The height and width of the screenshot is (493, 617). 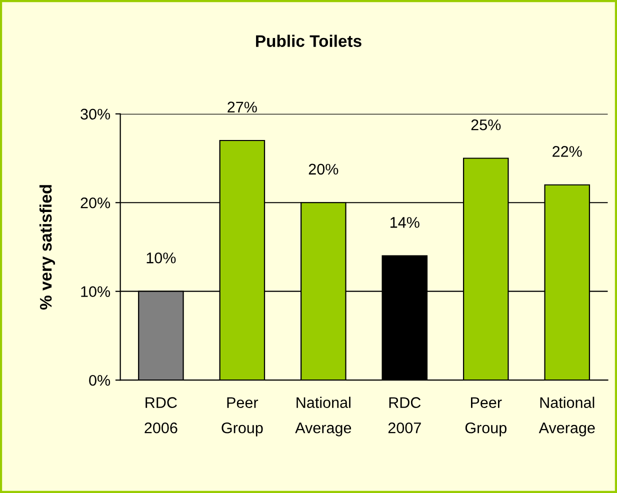 What do you see at coordinates (99, 380) in the screenshot?
I see `y-tick-label: 0%` at bounding box center [99, 380].